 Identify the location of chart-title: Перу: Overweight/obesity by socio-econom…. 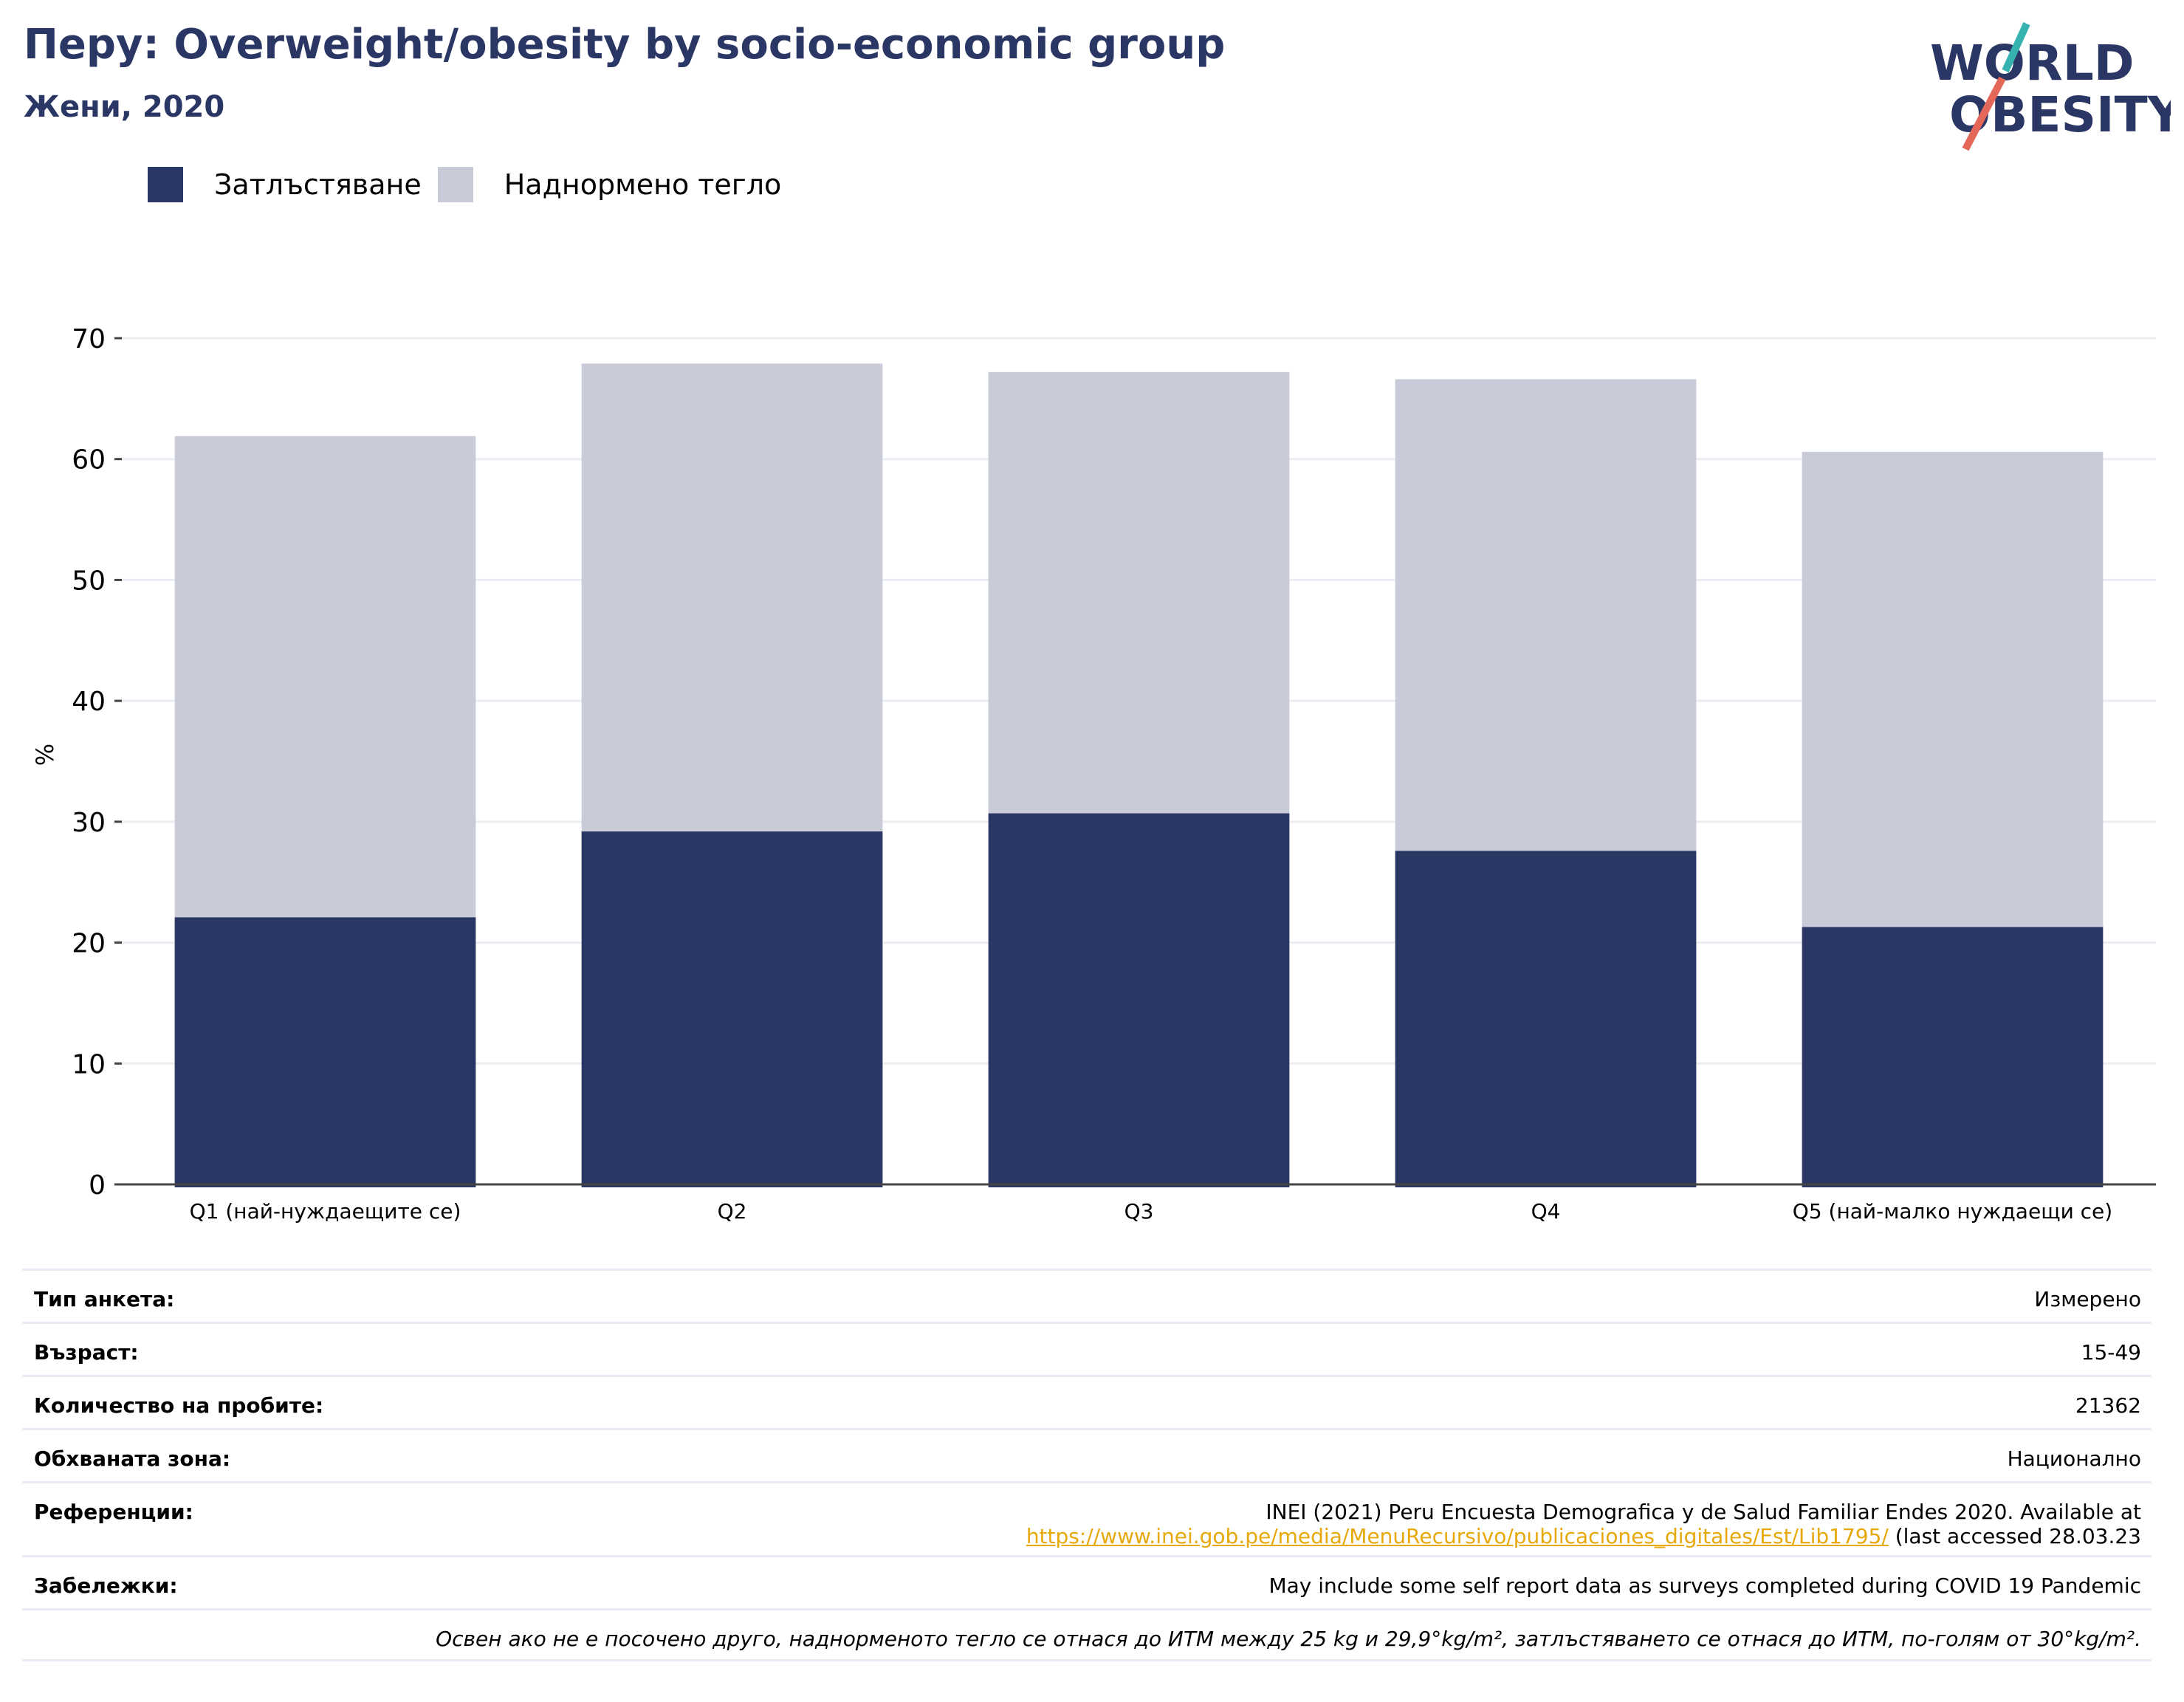
(625, 45).